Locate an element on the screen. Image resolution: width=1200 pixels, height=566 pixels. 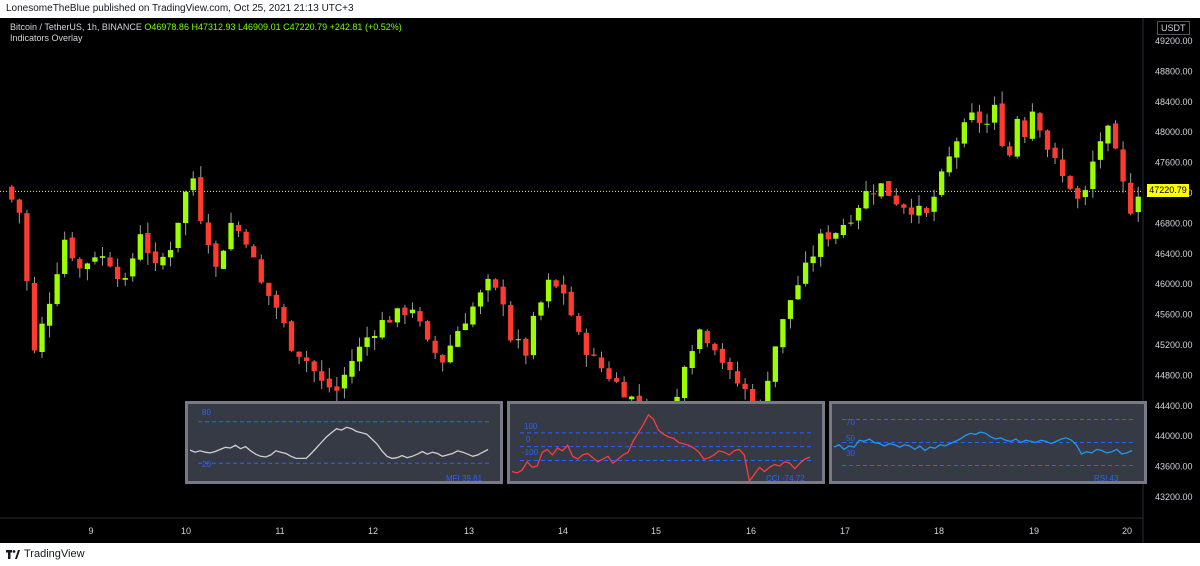
rsi-panel: 70 50 30 RSI 43 is located at coordinates (988, 442).